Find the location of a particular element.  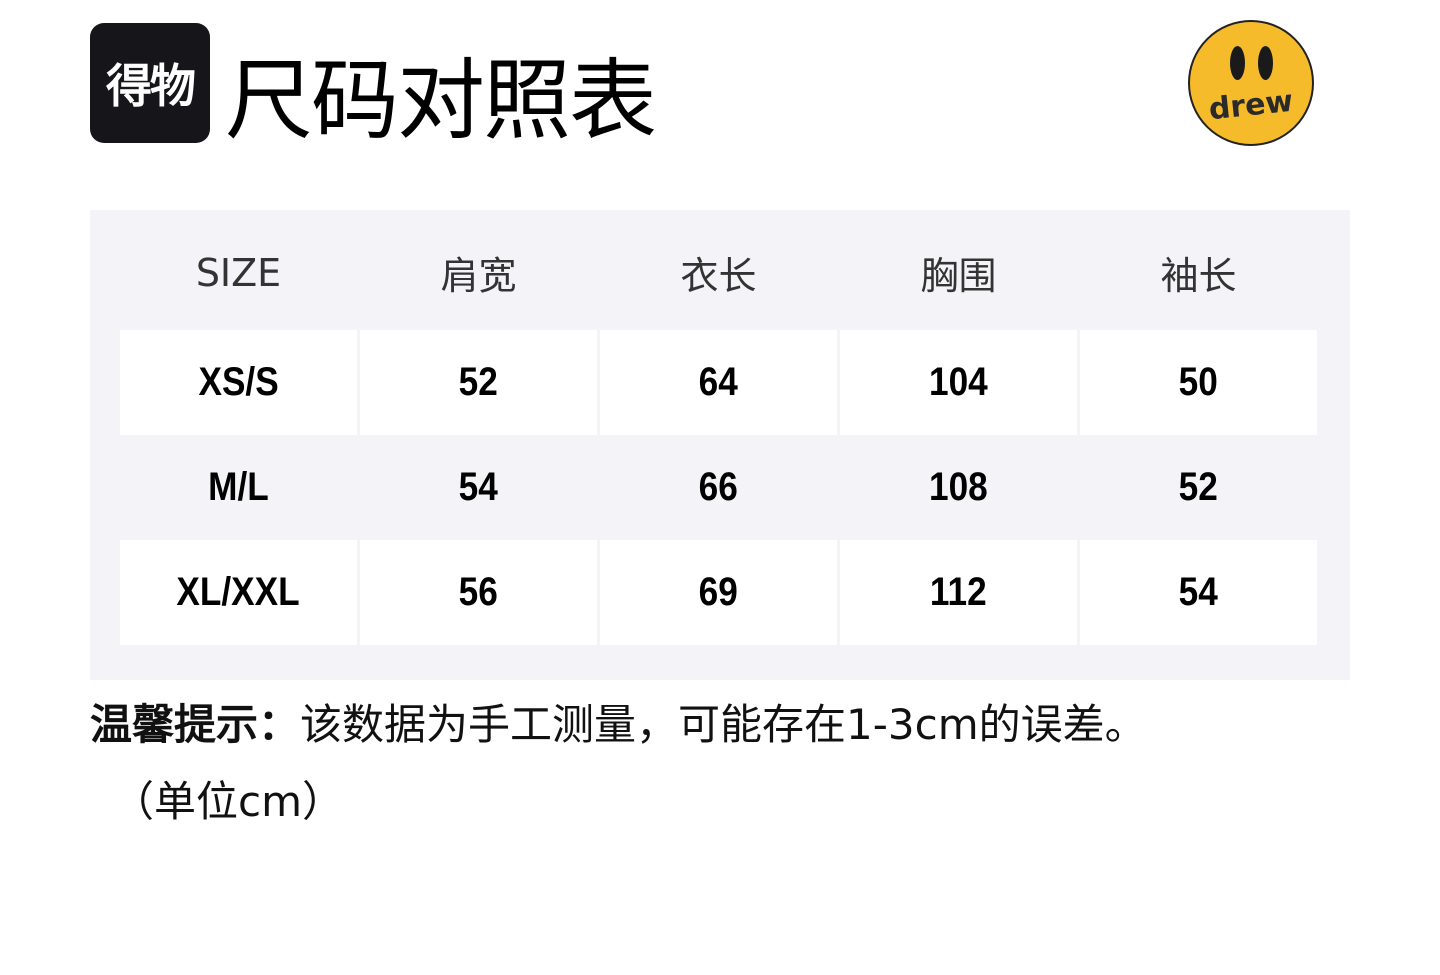

tip-text: 该数据为手工测量，可能存在1-3cm的误差。 is located at coordinates (723, 724).